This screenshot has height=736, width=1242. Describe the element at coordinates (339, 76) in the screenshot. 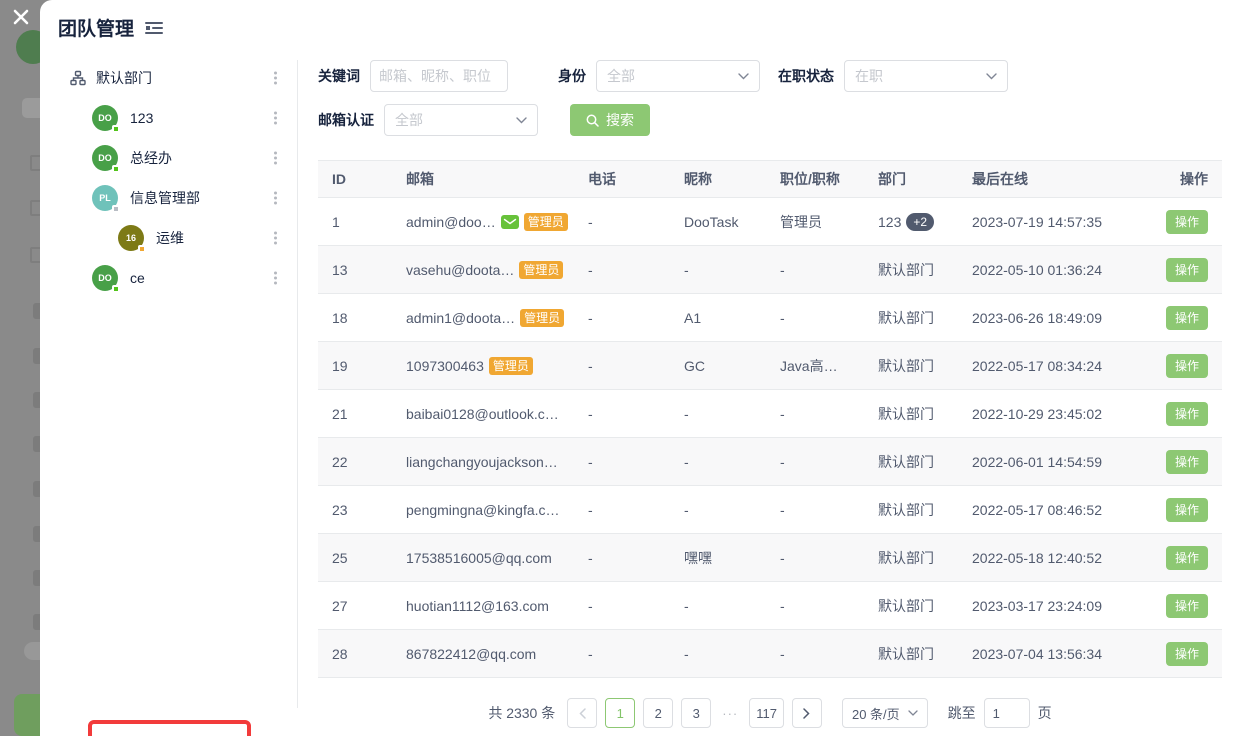

I see `keyword-label: 关键词` at that location.